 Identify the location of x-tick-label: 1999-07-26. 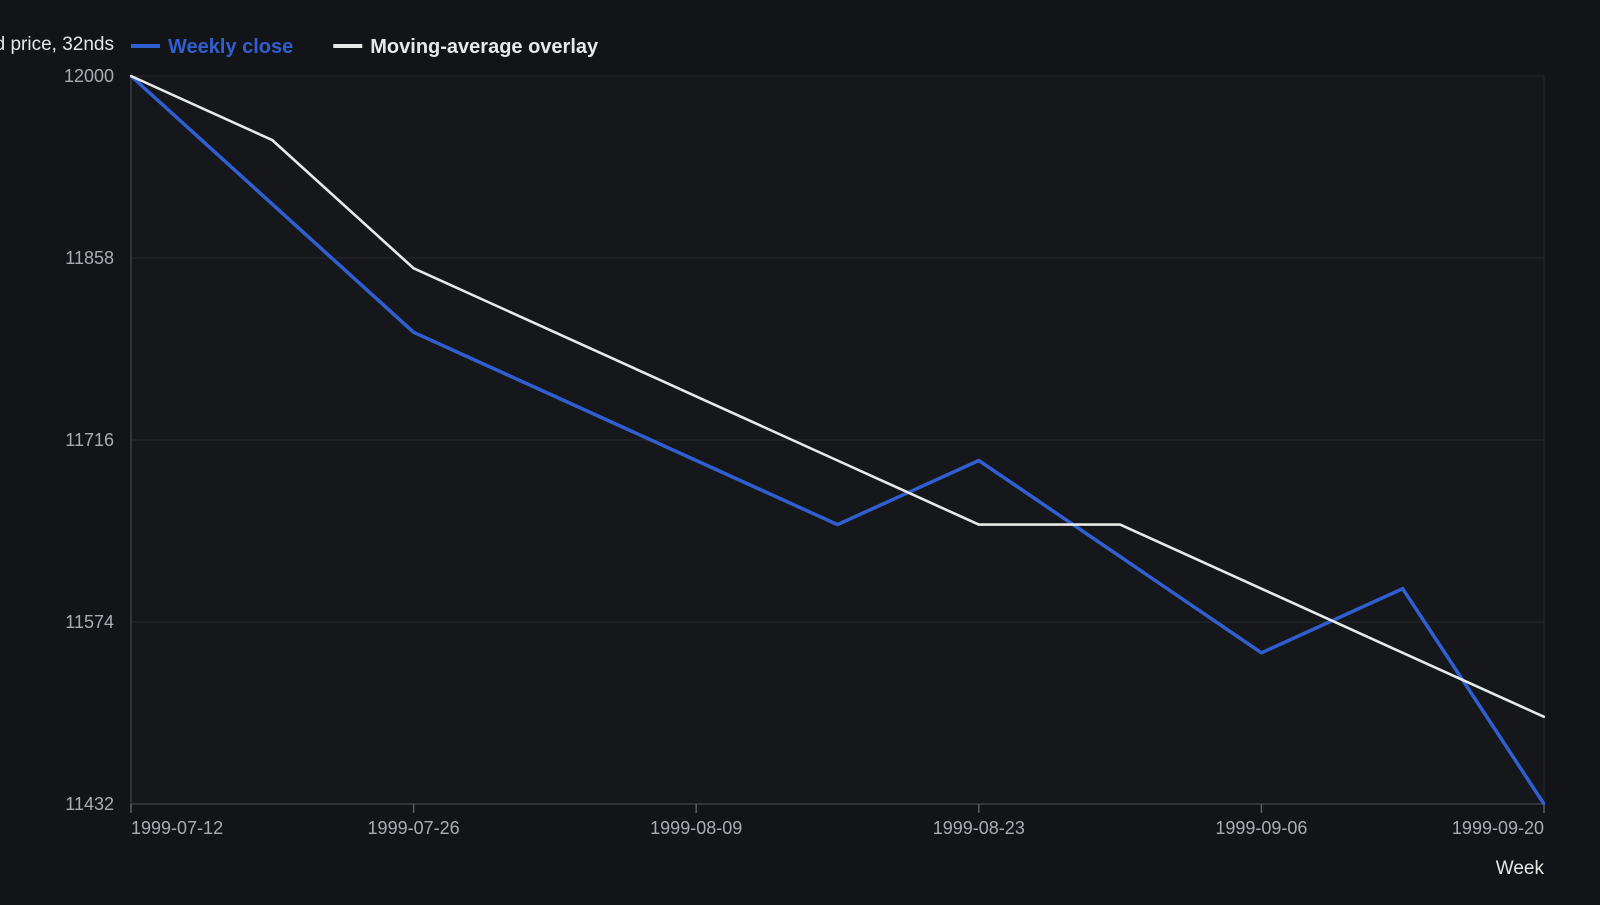
(414, 828).